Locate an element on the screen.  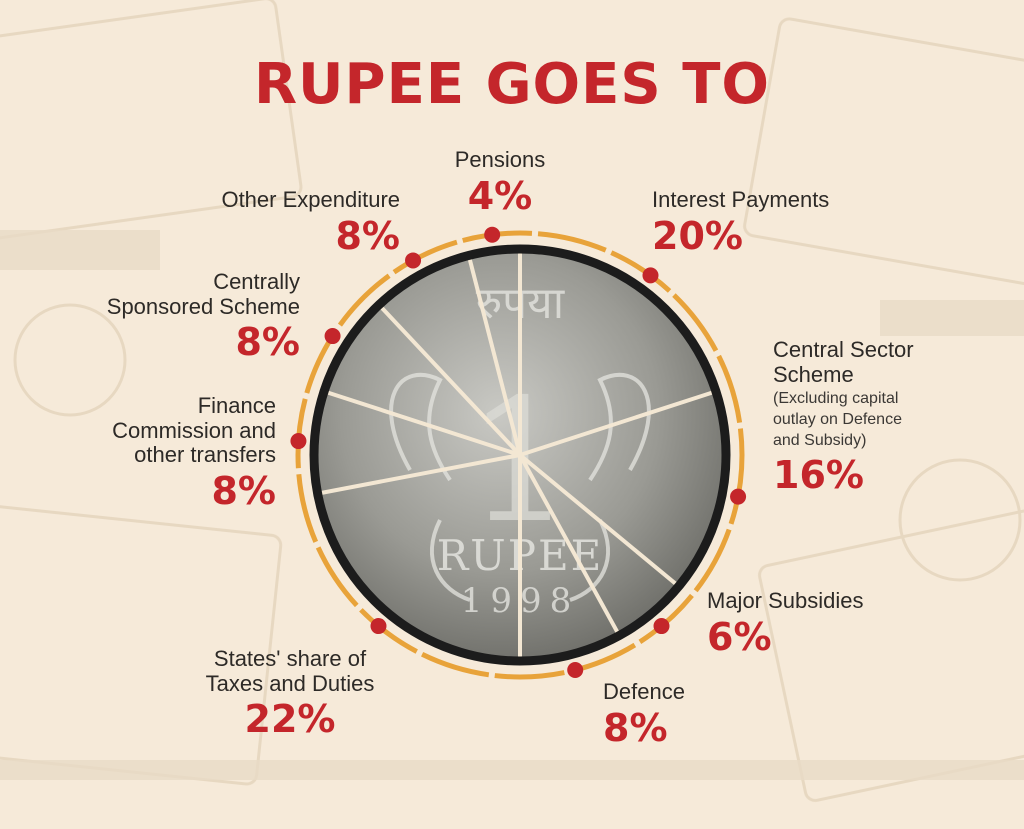
label-interest-pct: 20% is located at coordinates (697, 235).